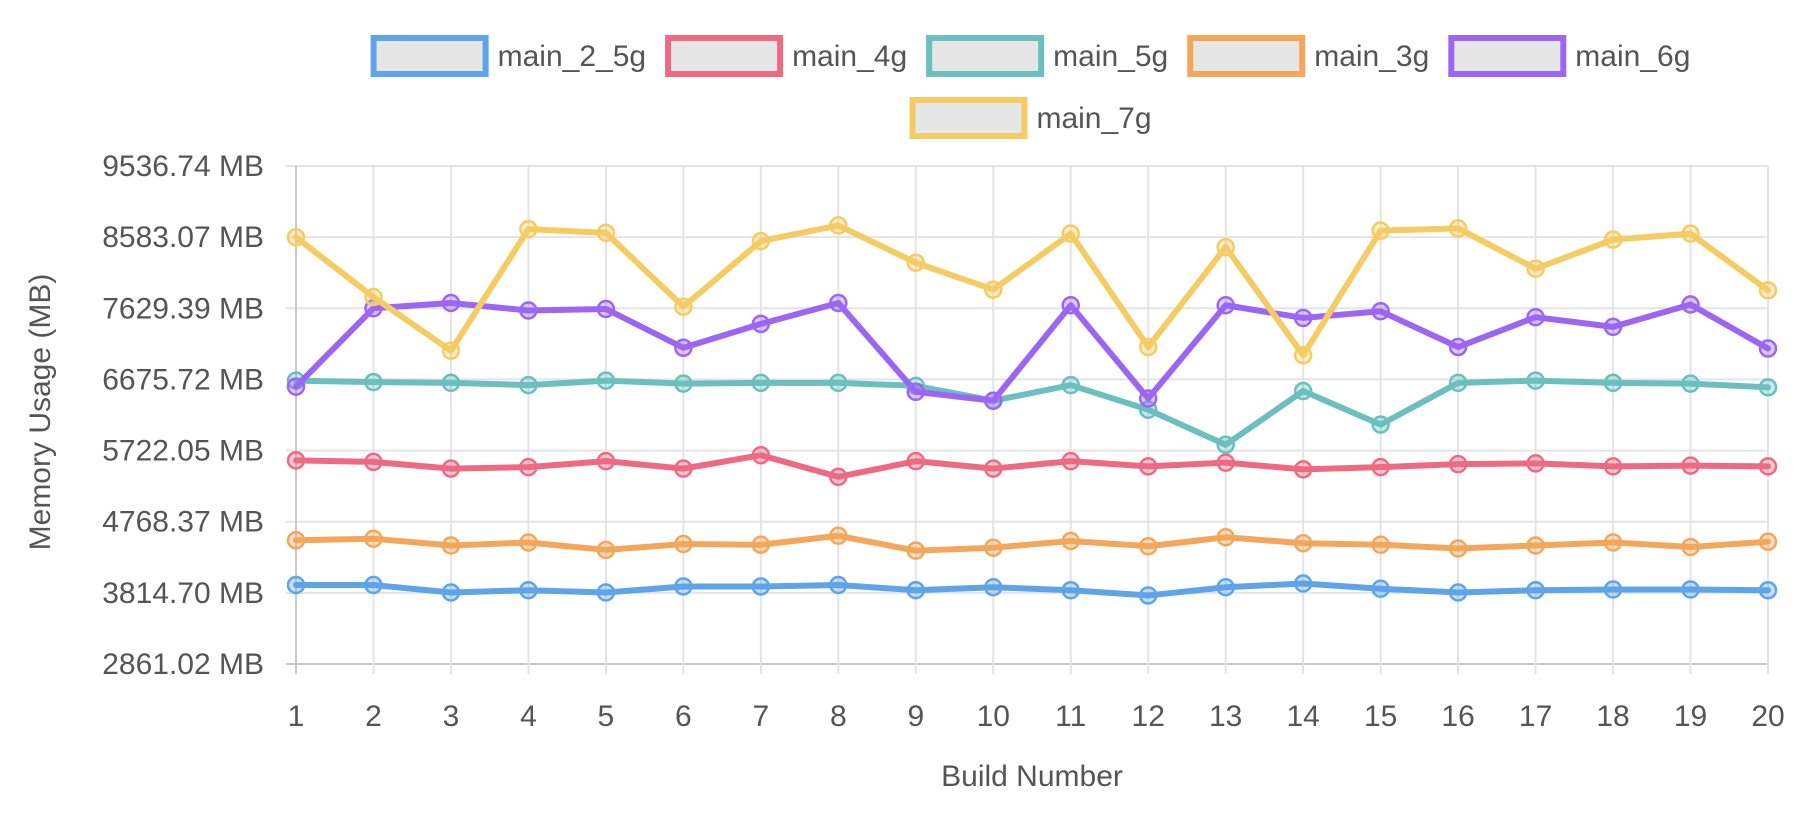 This screenshot has width=1812, height=822. I want to click on legend-item-main_2_5g: main_2_5g, so click(508, 56).